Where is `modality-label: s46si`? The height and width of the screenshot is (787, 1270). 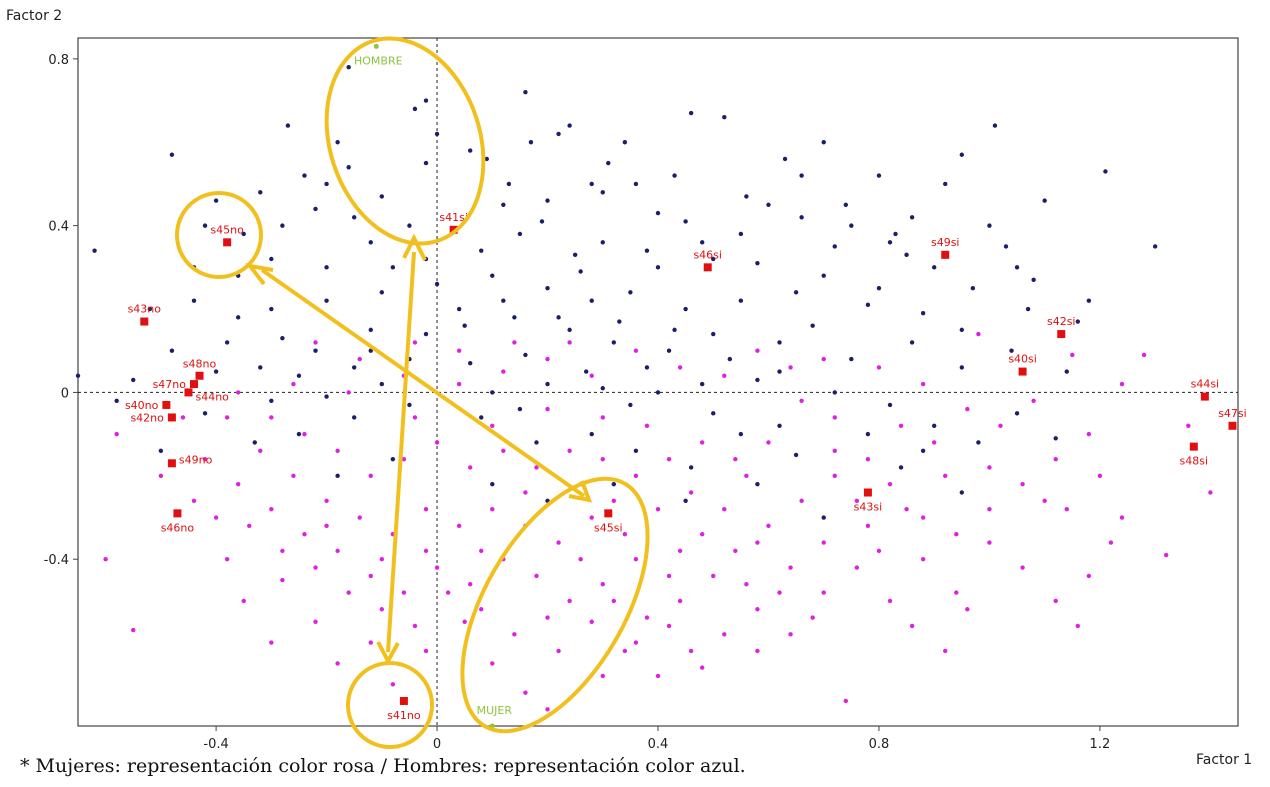
modality-label: s46si is located at coordinates (707, 254).